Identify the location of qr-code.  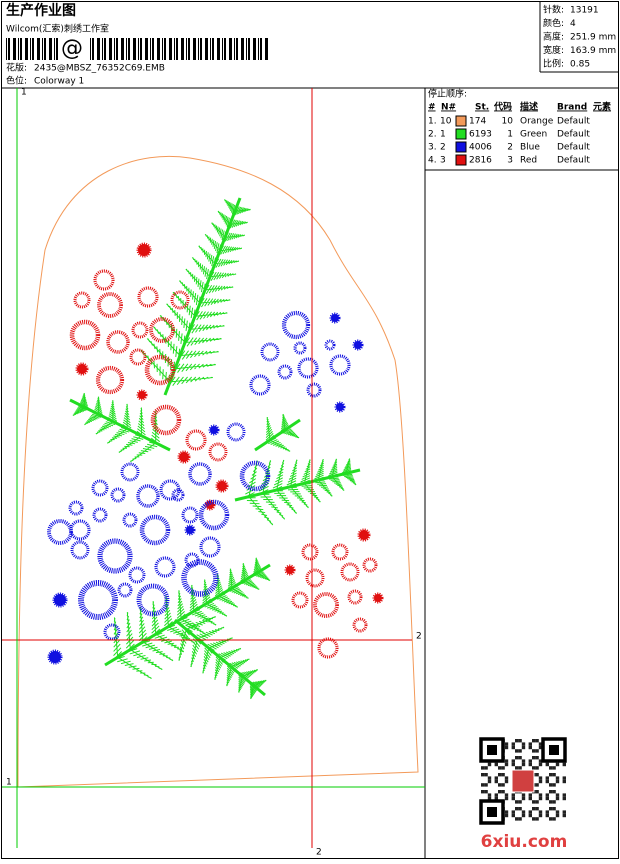
(523, 781).